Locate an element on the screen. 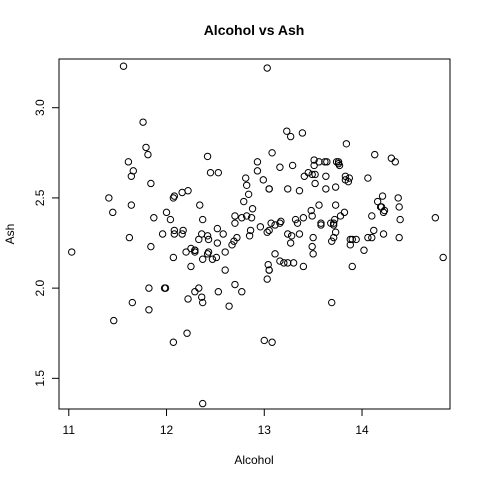 The image size is (480, 480). x-tick-label: 14 is located at coordinates (362, 430).